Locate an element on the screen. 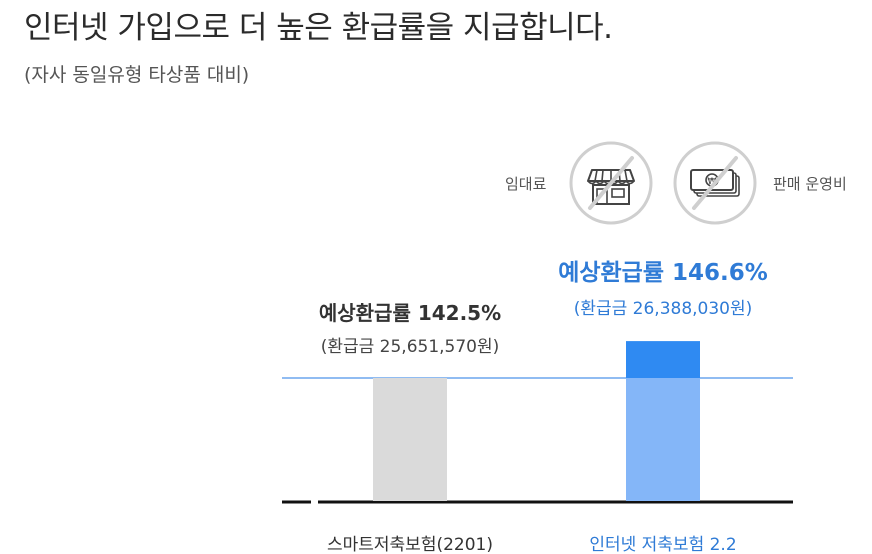 Image resolution: width=872 pixels, height=554 pixels. page-title: 인터넷 가입으로 더 높은 환급률을 지급합니다. is located at coordinates (318, 28).